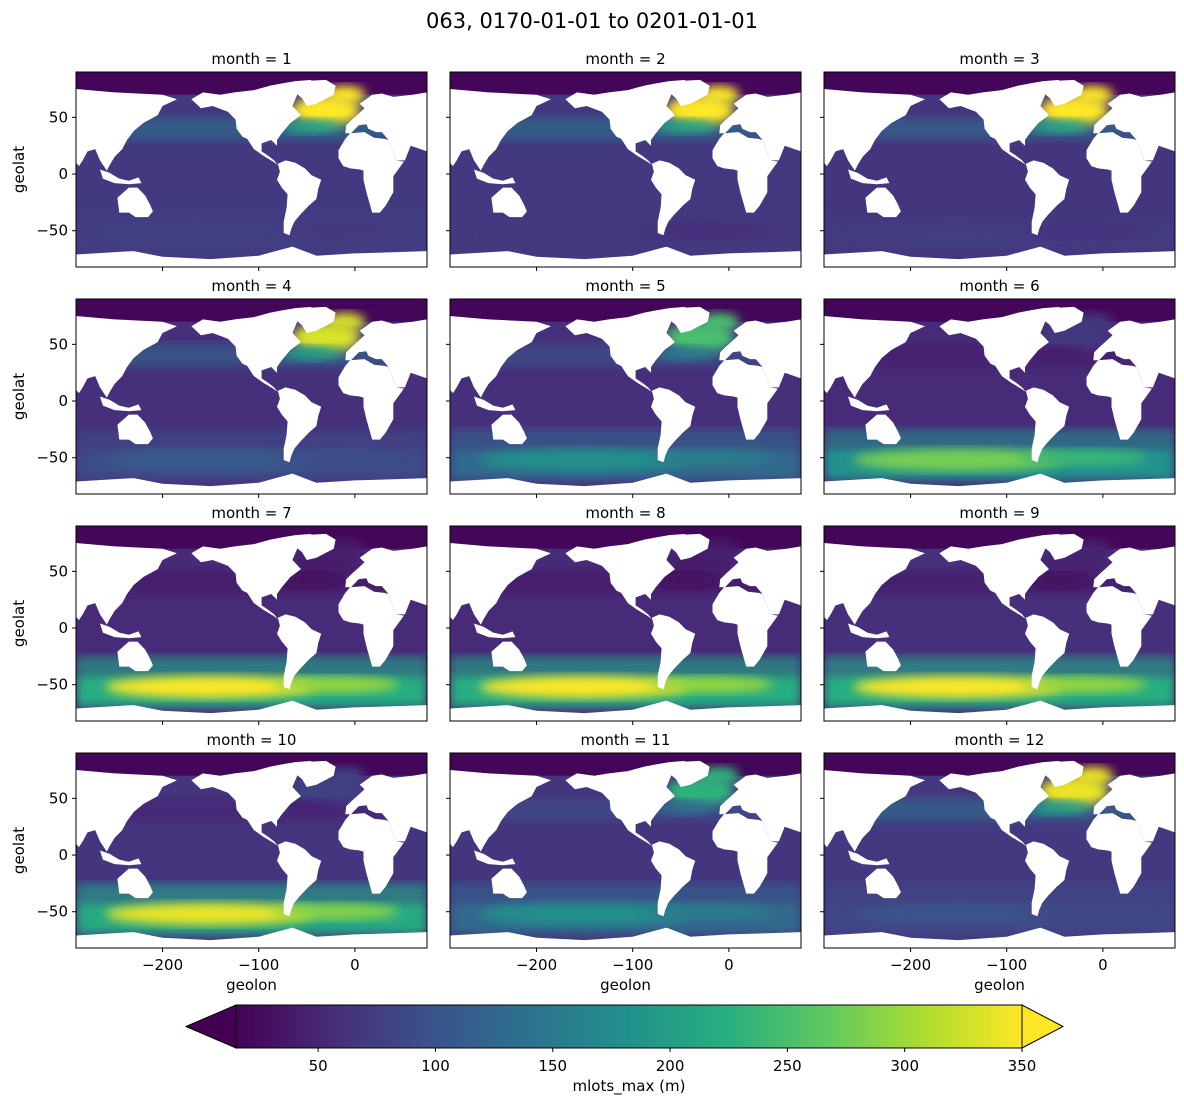 The image size is (1184, 1106). I want to click on panel-month-8: month = 8, so click(624, 614).